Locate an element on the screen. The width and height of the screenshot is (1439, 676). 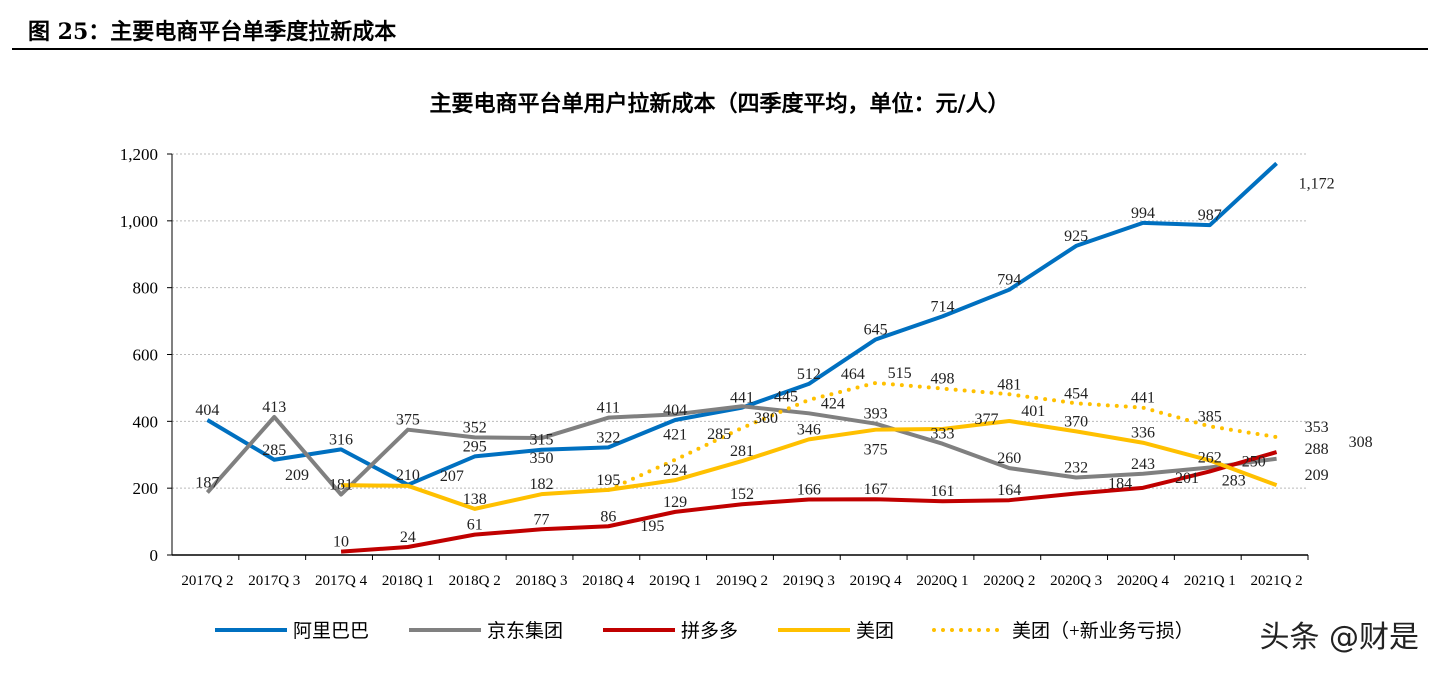
data-label: 413 is located at coordinates (274, 407).